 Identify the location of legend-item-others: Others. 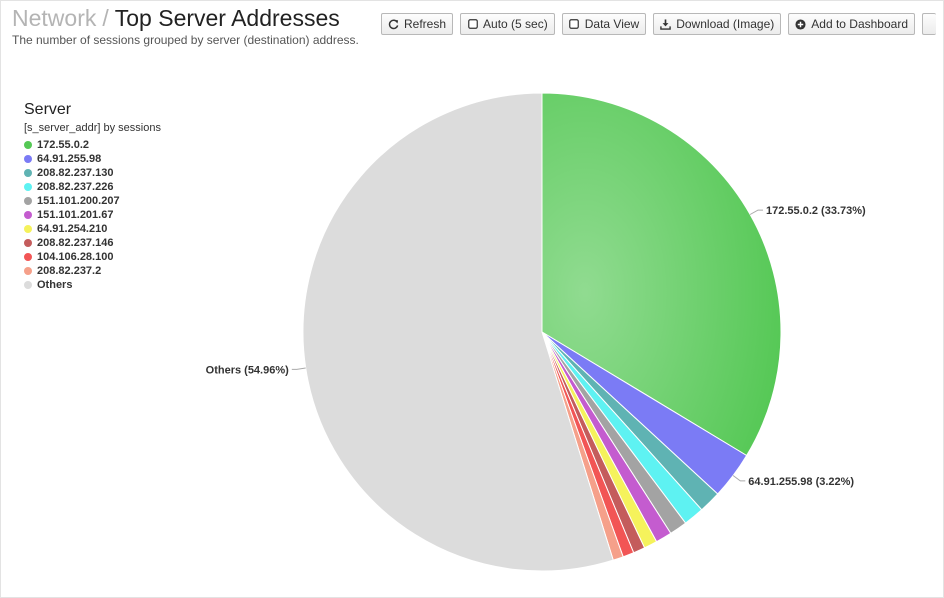
(92, 285).